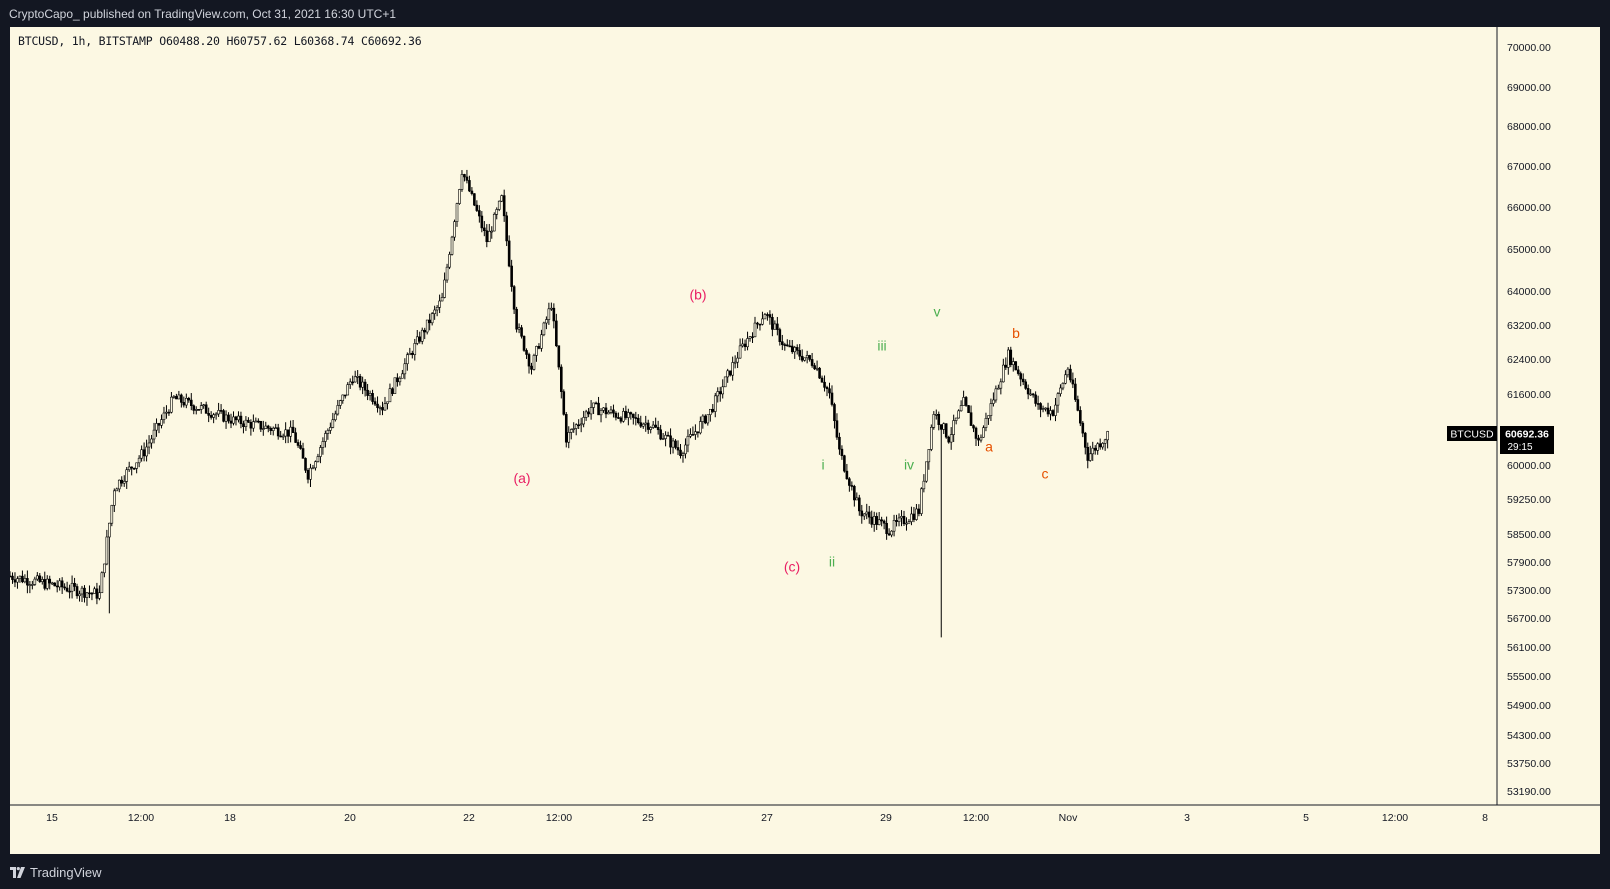  I want to click on ohlc-high: H60757.62, so click(256, 41).